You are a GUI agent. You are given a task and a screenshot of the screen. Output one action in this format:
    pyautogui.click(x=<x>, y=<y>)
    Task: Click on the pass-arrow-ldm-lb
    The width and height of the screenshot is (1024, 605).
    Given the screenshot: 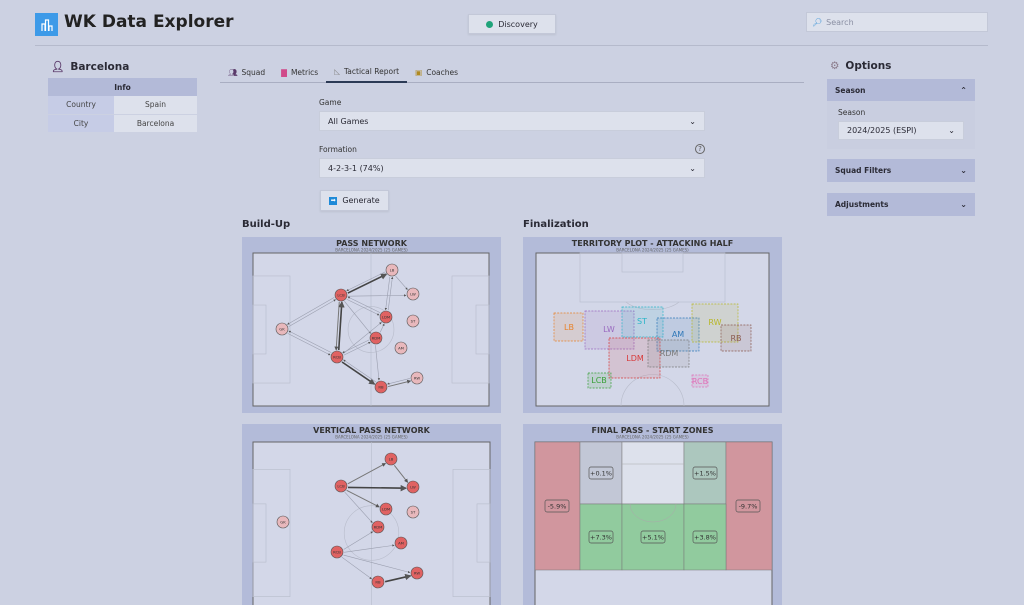 What is the action you would take?
    pyautogui.click(x=390, y=293)
    